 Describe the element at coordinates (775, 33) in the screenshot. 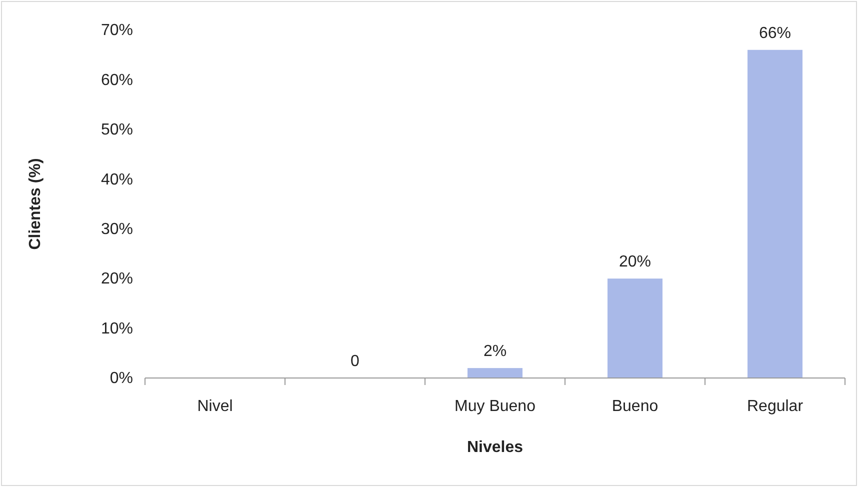

I see `data-label: 66%` at that location.